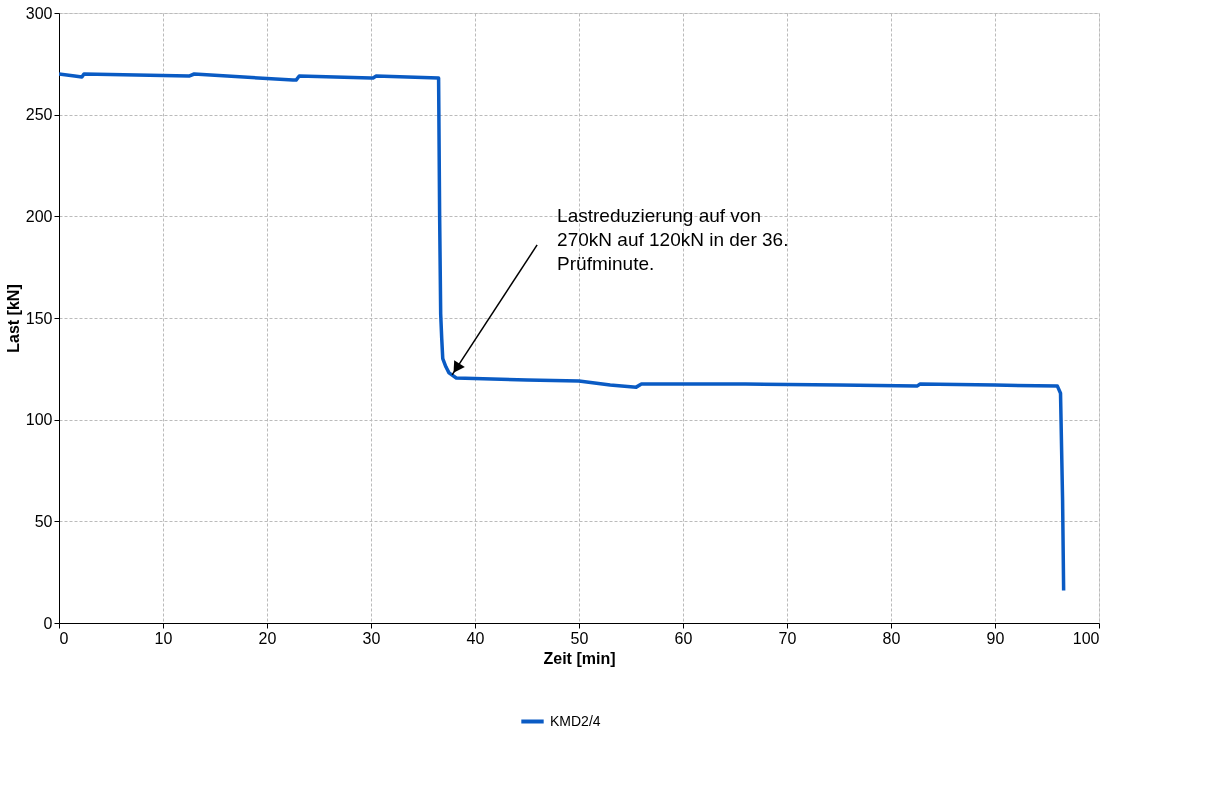 Image resolution: width=1211 pixels, height=792 pixels. What do you see at coordinates (13, 318) in the screenshot?
I see `y-axis-title: Last [kN]` at bounding box center [13, 318].